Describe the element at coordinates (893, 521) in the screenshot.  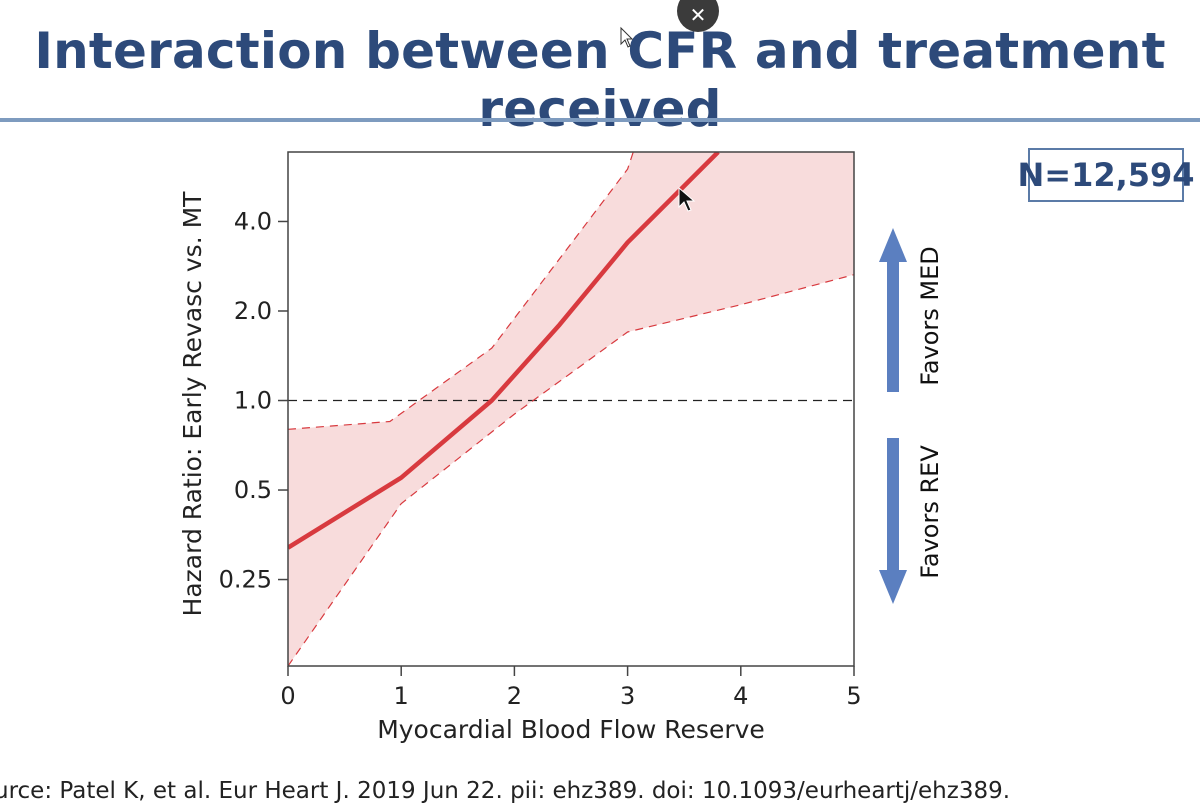
I see `favors-rev-arrow` at that location.